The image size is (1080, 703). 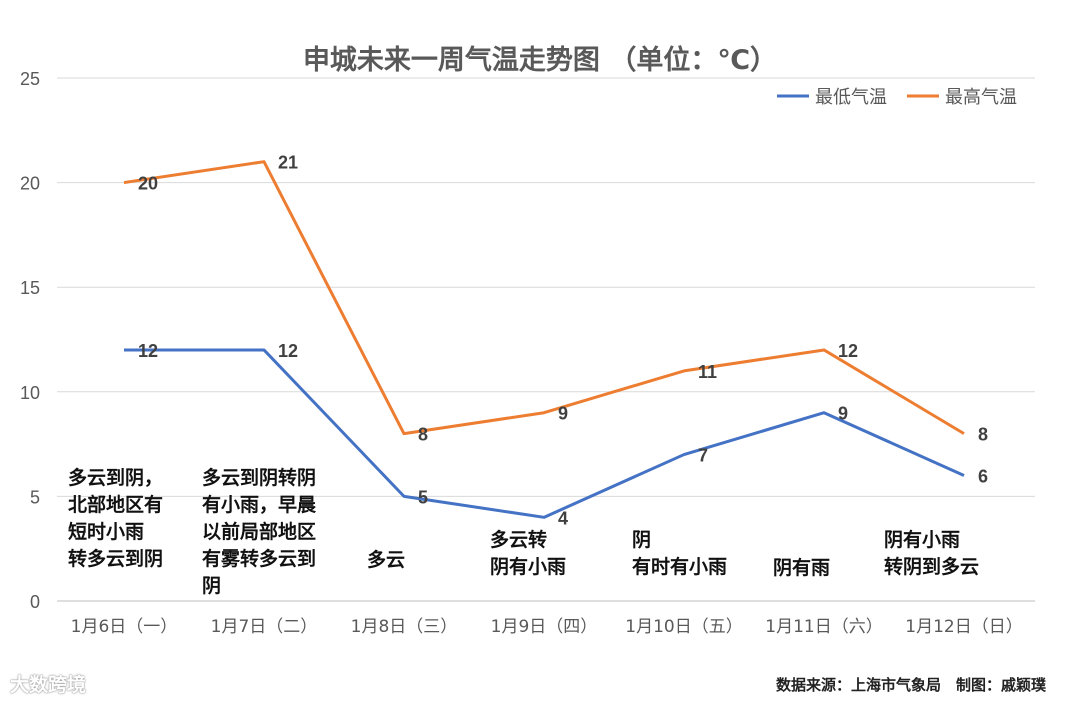 What do you see at coordinates (851, 97) in the screenshot?
I see `legend-label: 最低气温` at bounding box center [851, 97].